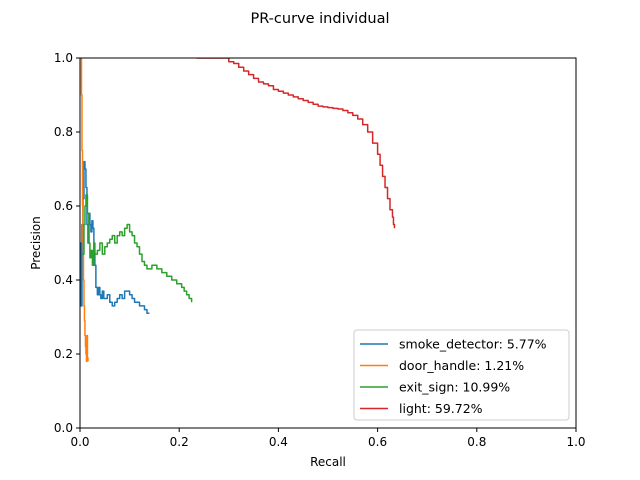 This screenshot has width=640, height=480. I want to click on chart-title: PR-curve individual, so click(319, 19).